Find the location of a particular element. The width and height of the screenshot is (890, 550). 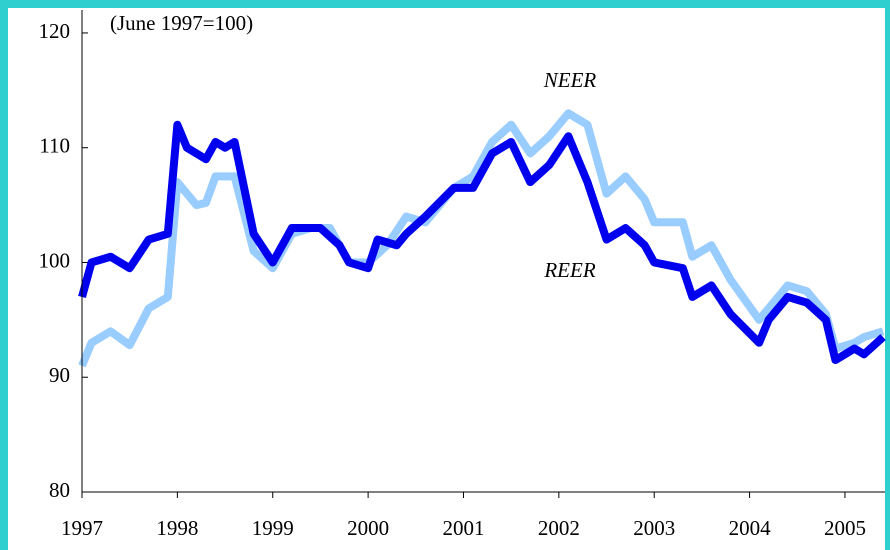

neer-label: NEER is located at coordinates (570, 80).